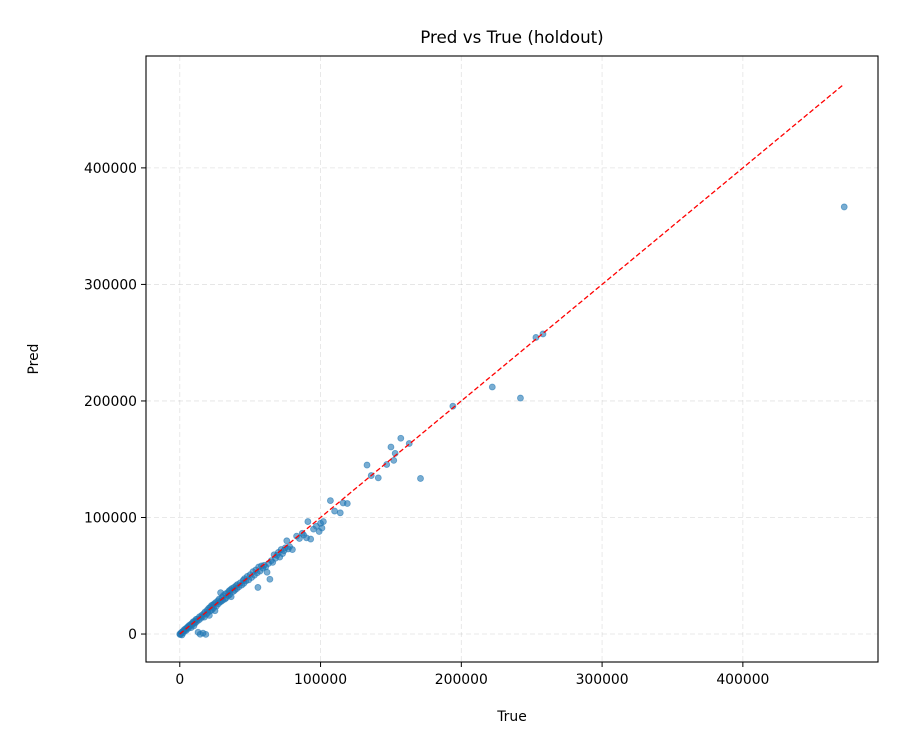 Image resolution: width=900 pixels, height=750 pixels. I want to click on x-axis: 0 100000 200000 300000 400000, so click(472, 675).